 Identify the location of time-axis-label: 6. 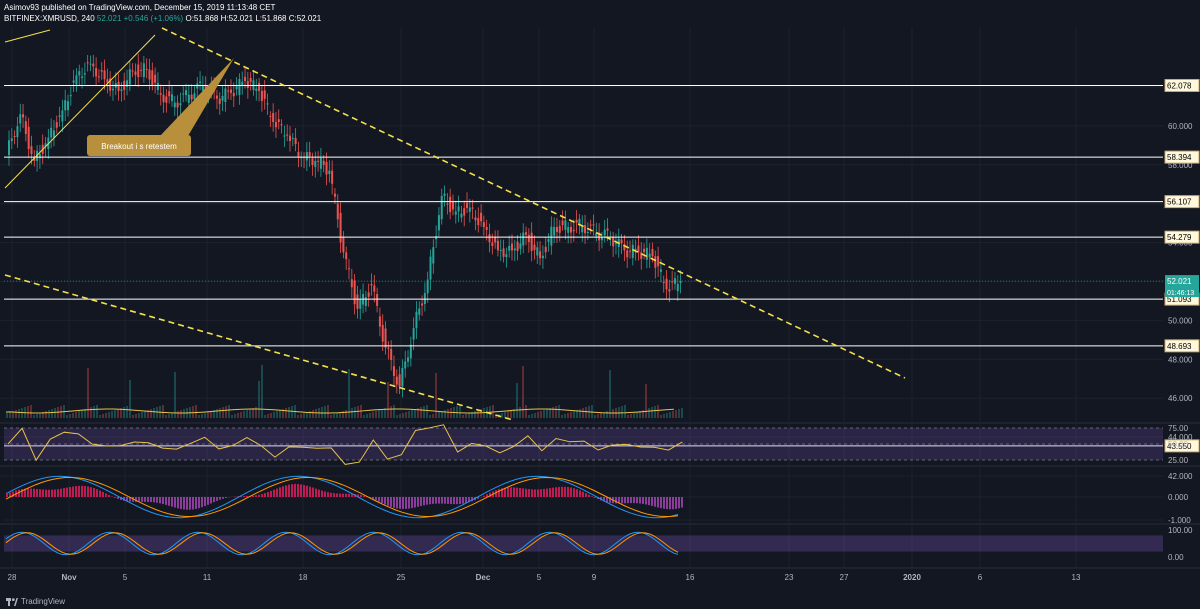
(980, 577).